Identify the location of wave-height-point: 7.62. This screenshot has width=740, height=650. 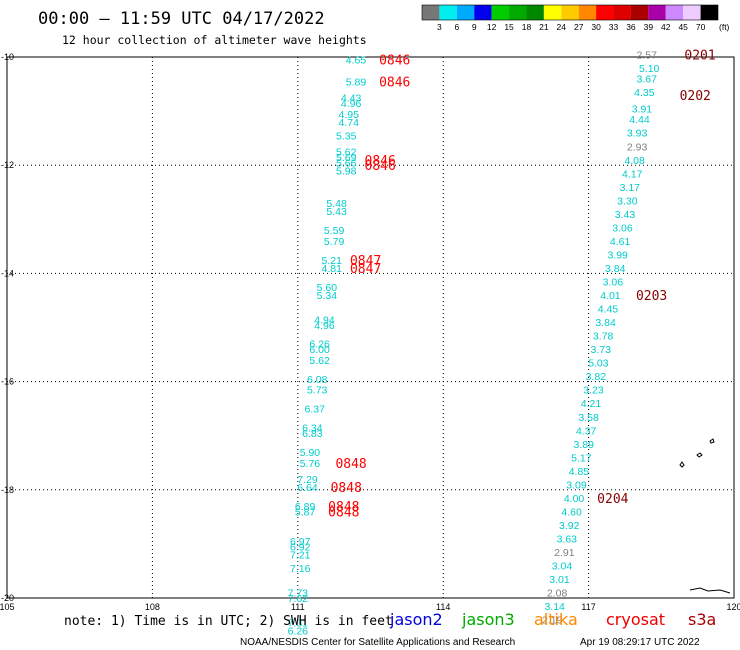
(298, 599).